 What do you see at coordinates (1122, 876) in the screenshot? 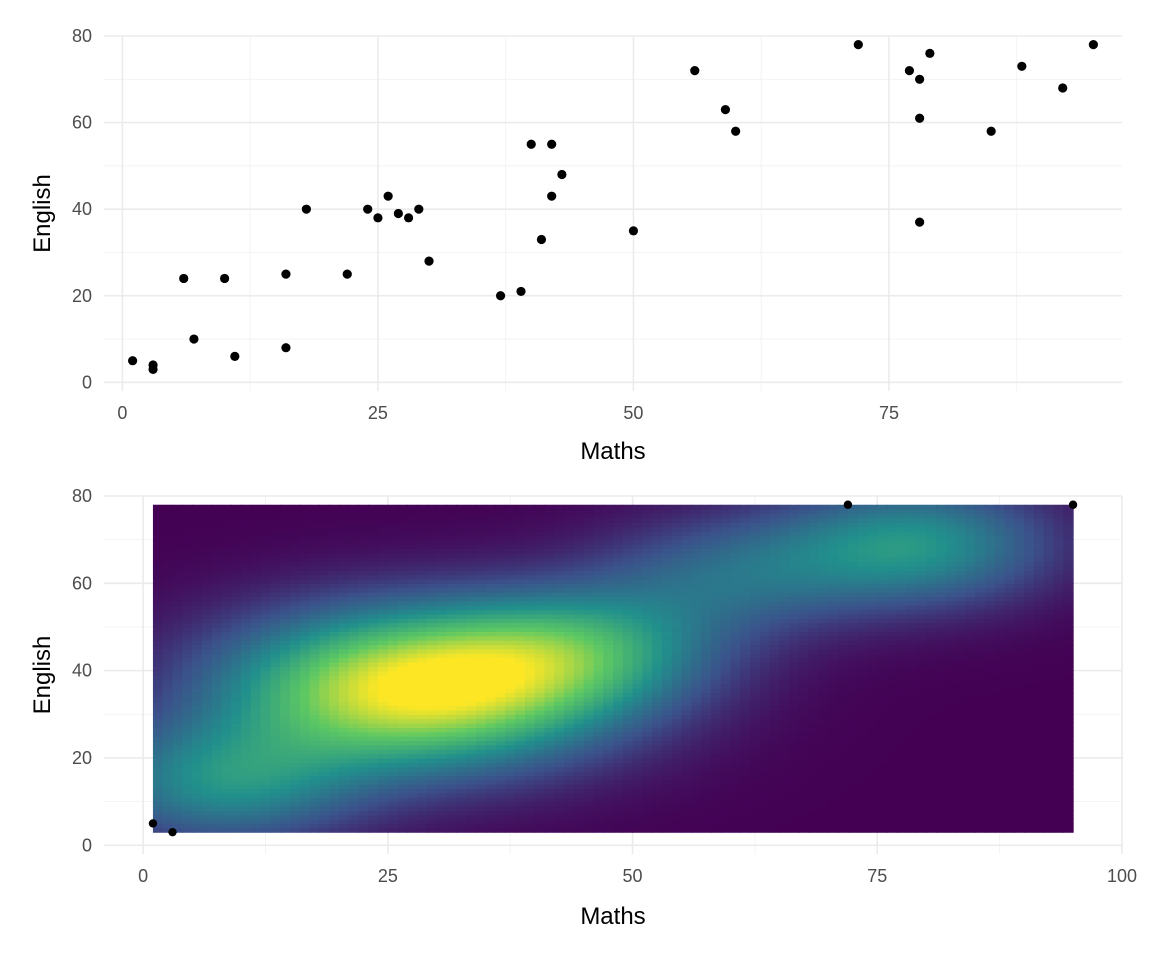
I see `x-tick-label: 100` at bounding box center [1122, 876].